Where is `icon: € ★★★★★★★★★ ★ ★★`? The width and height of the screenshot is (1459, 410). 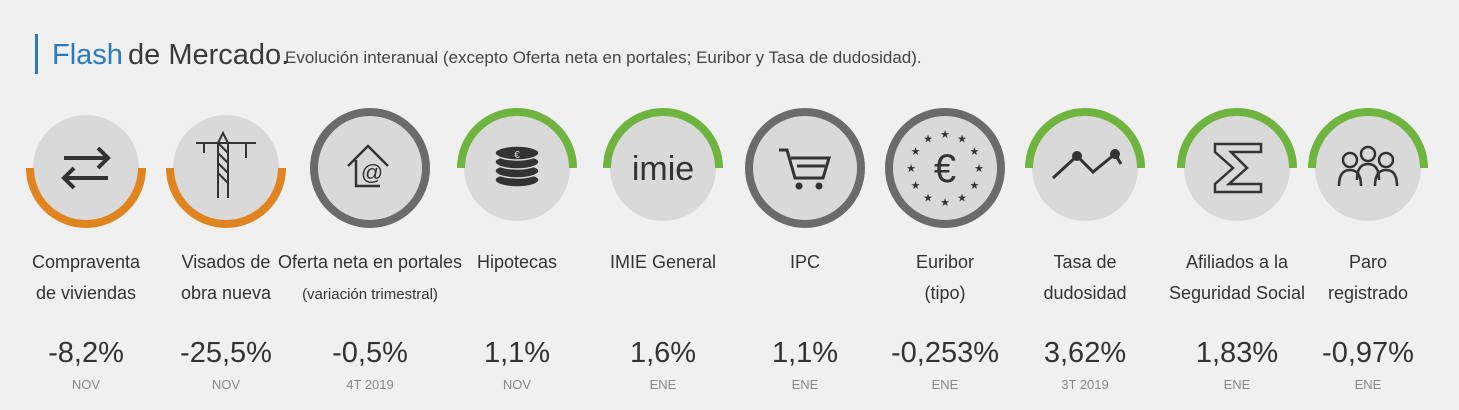
icon: € ★★★★★★★★★ ★ ★★ is located at coordinates (945, 169).